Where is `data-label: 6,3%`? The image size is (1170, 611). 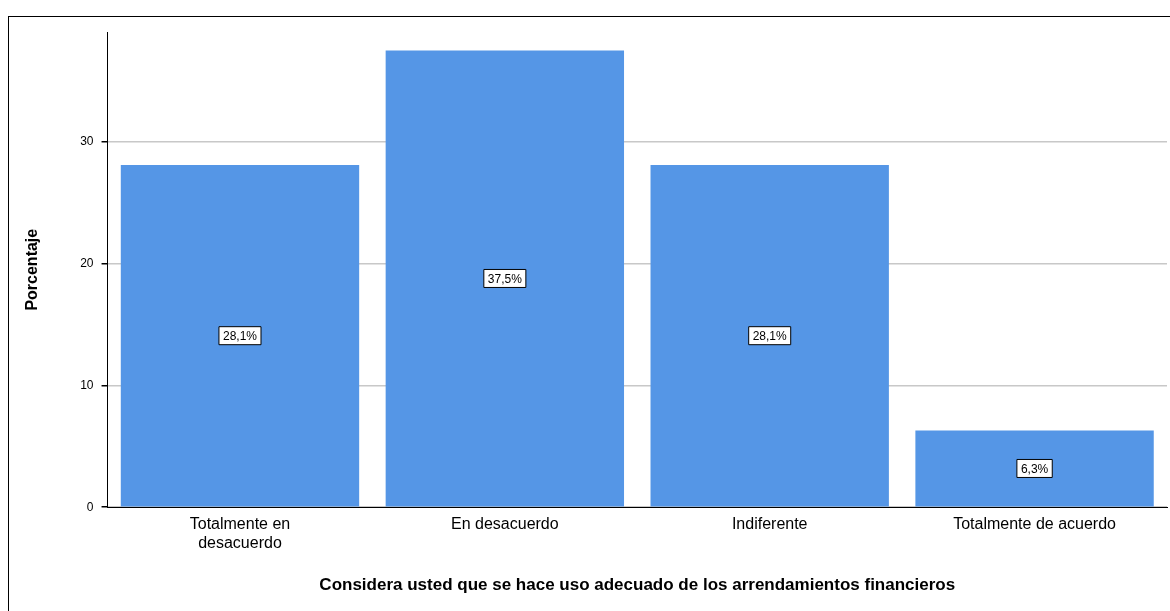 data-label: 6,3% is located at coordinates (1034, 468).